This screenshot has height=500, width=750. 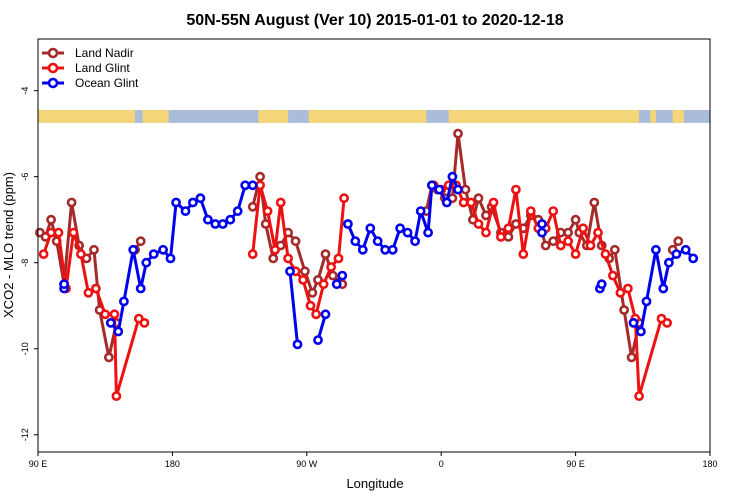 I want to click on y-tick-label-1: -6, so click(x=25, y=177).